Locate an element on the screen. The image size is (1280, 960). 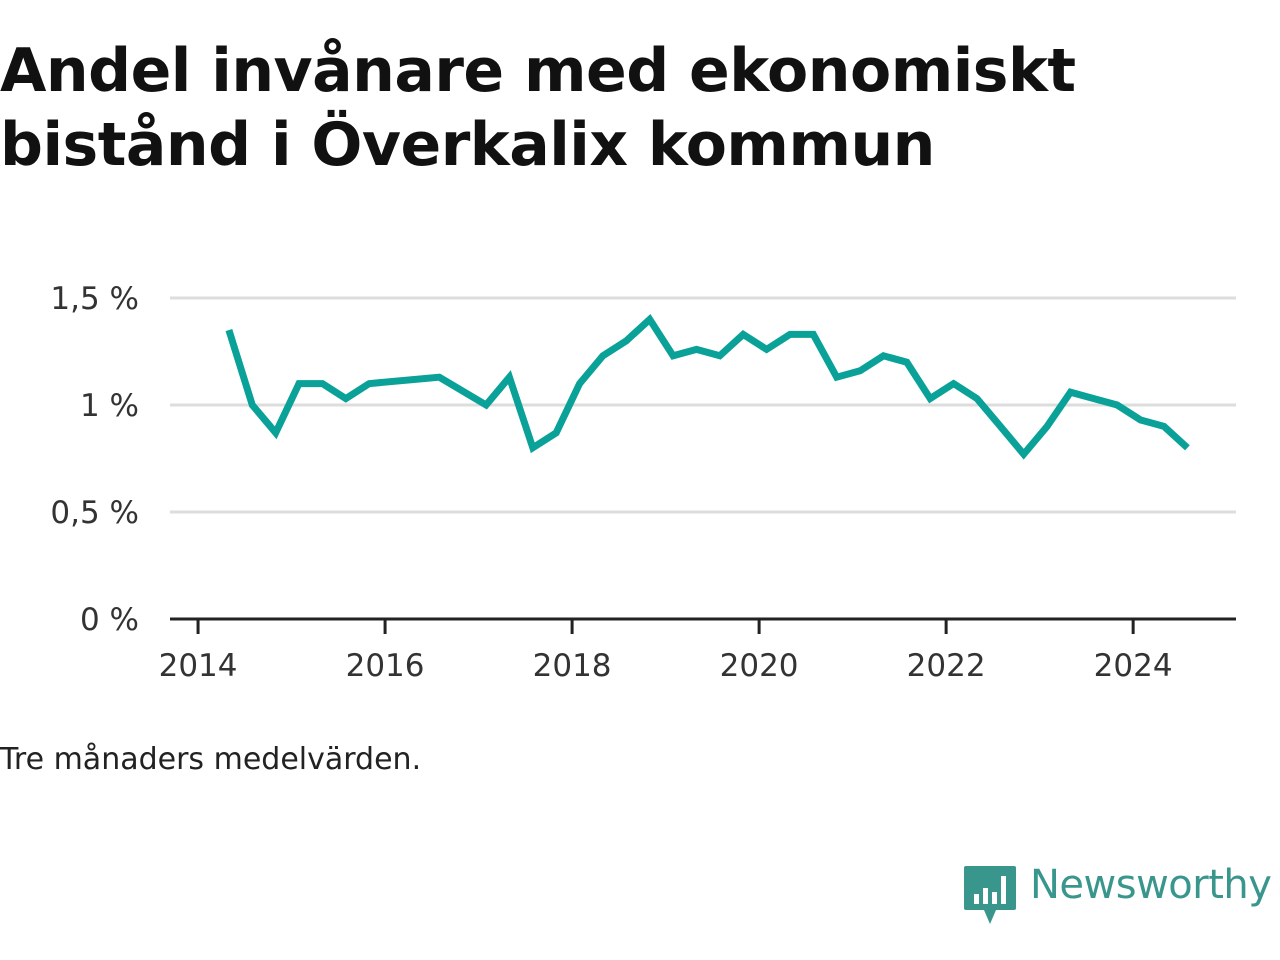
x-tick-label: 2022 is located at coordinates (946, 666).